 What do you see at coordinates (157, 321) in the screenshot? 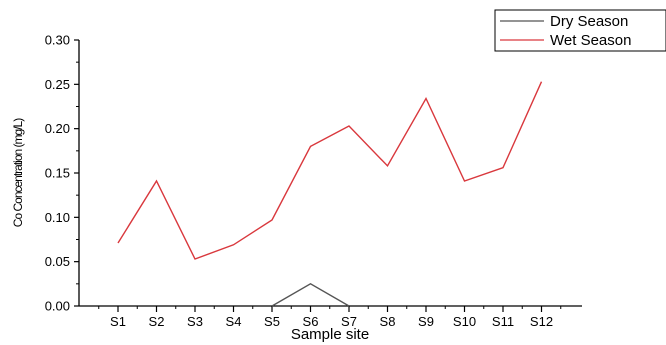
I see `x-tick-label: S2` at bounding box center [157, 321].